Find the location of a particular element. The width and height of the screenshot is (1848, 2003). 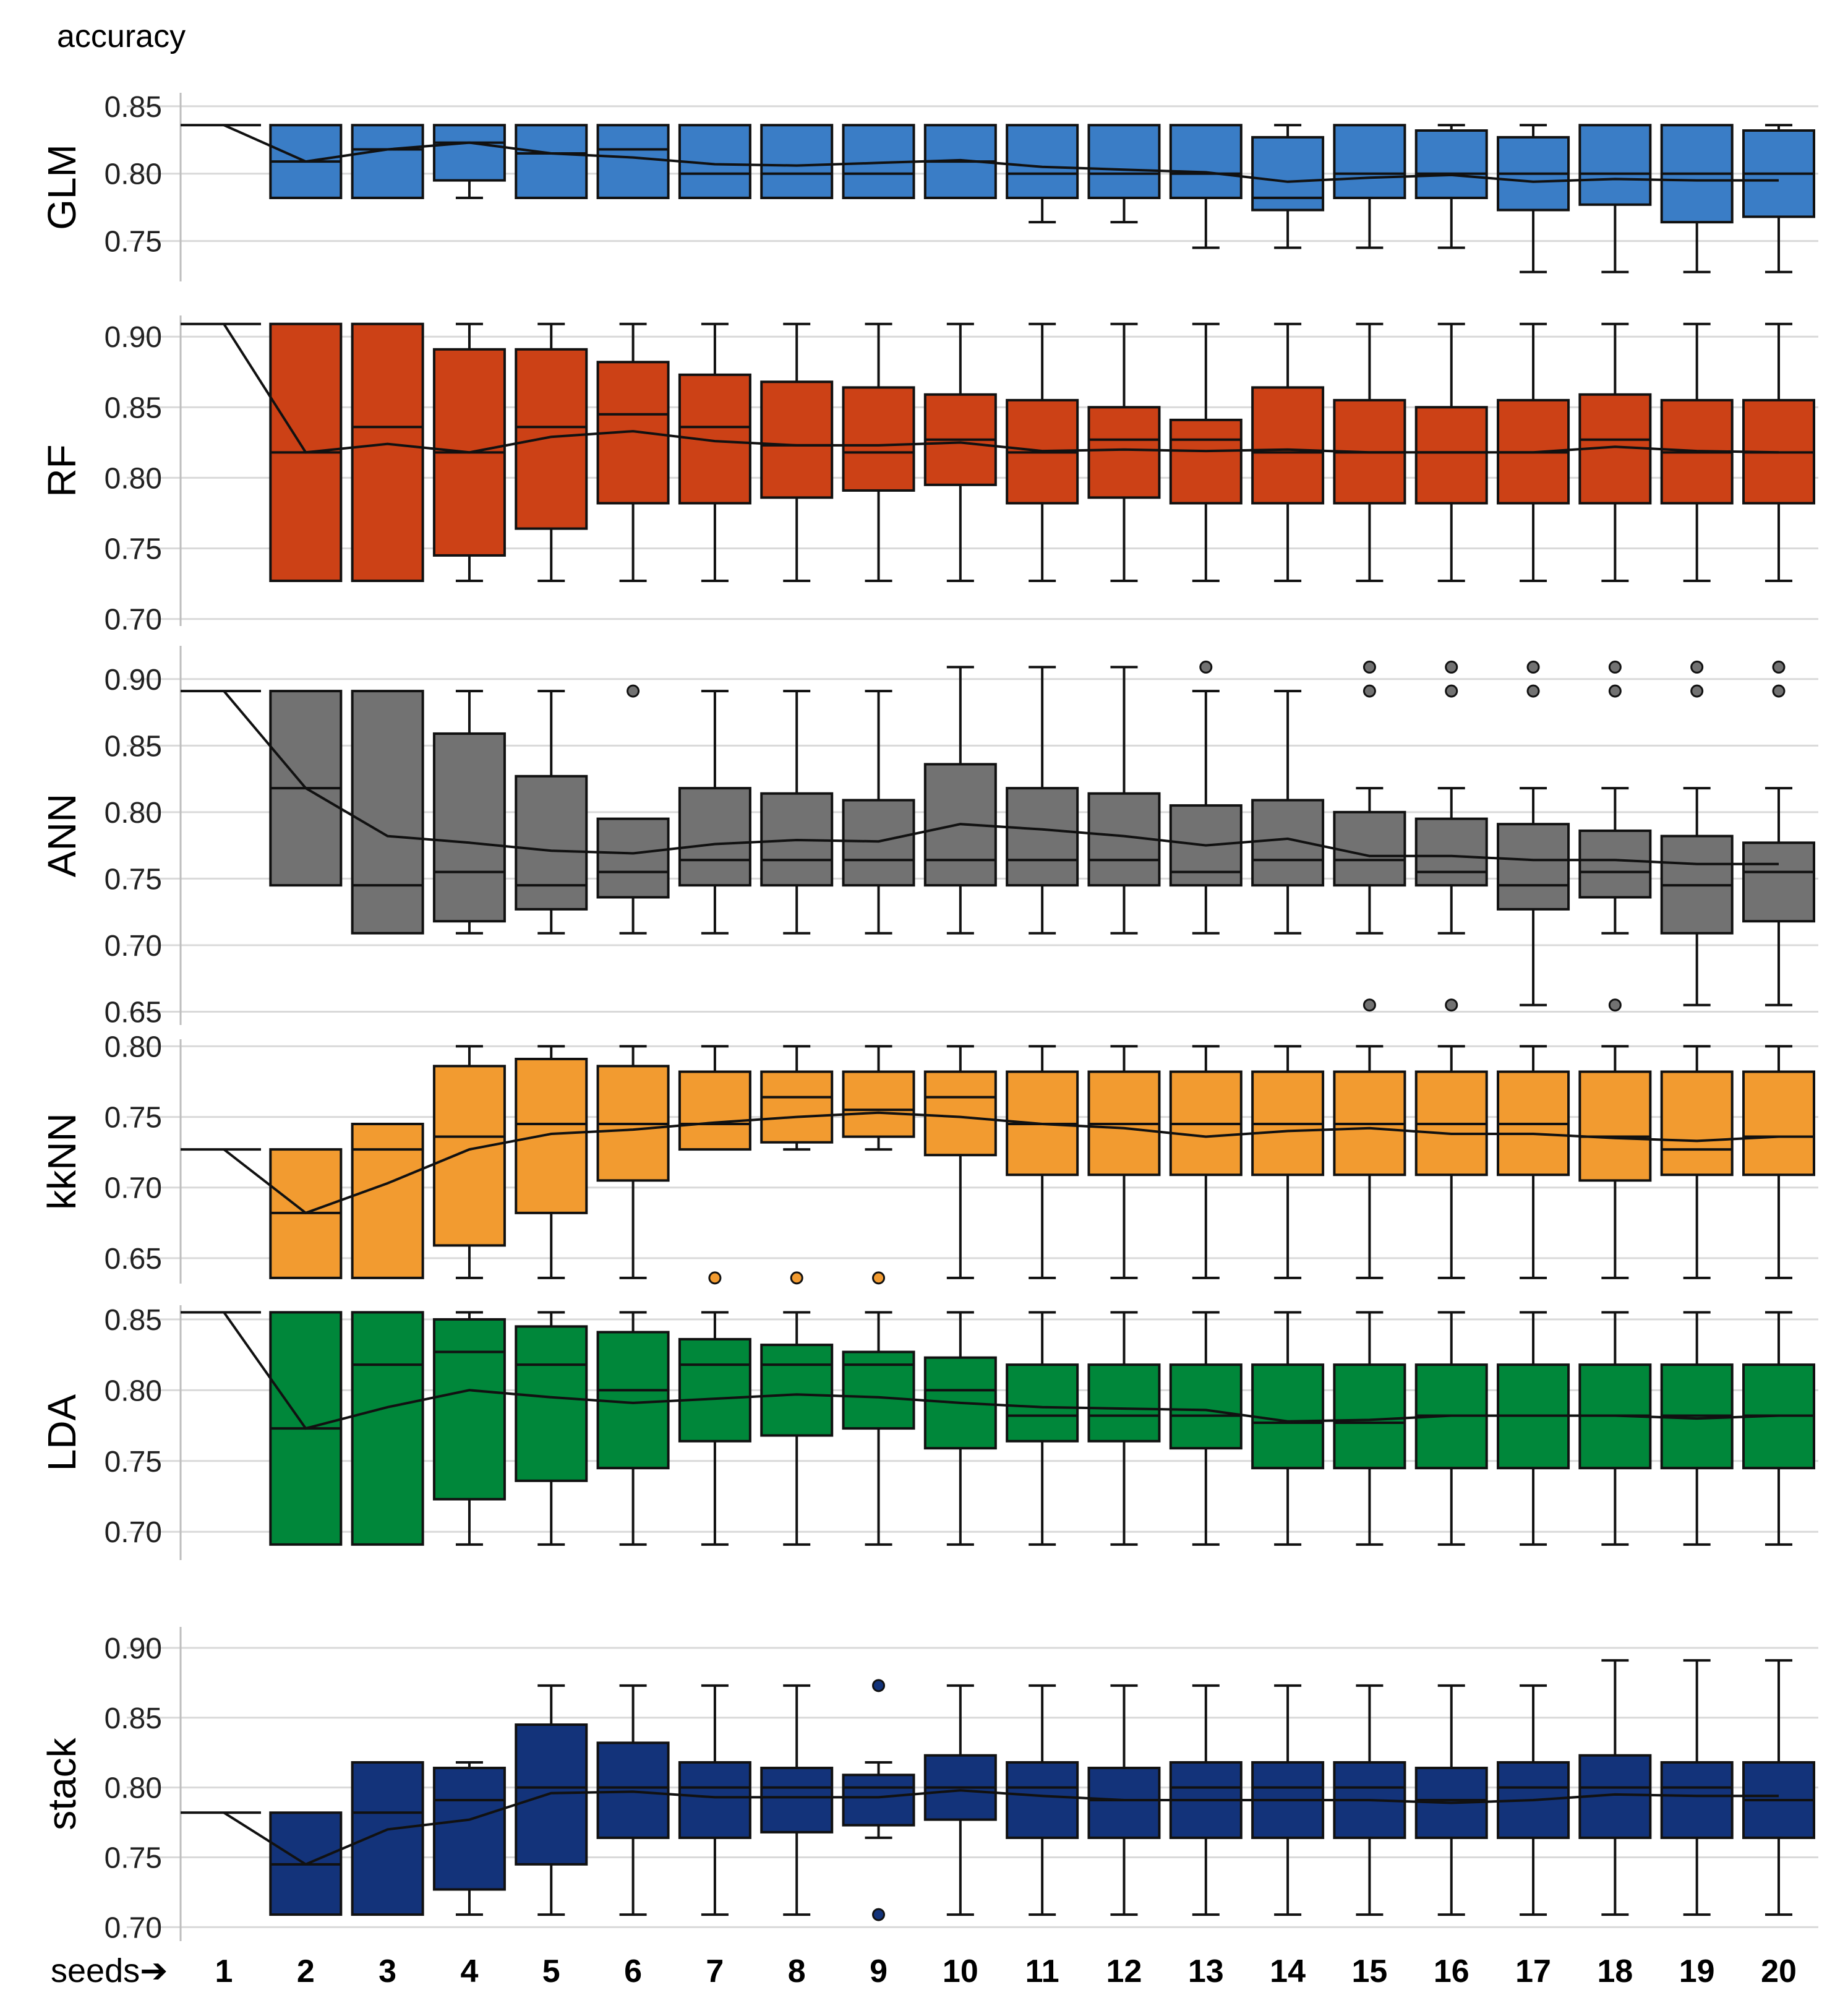

seeds-label: seeds is located at coordinates (95, 1970).